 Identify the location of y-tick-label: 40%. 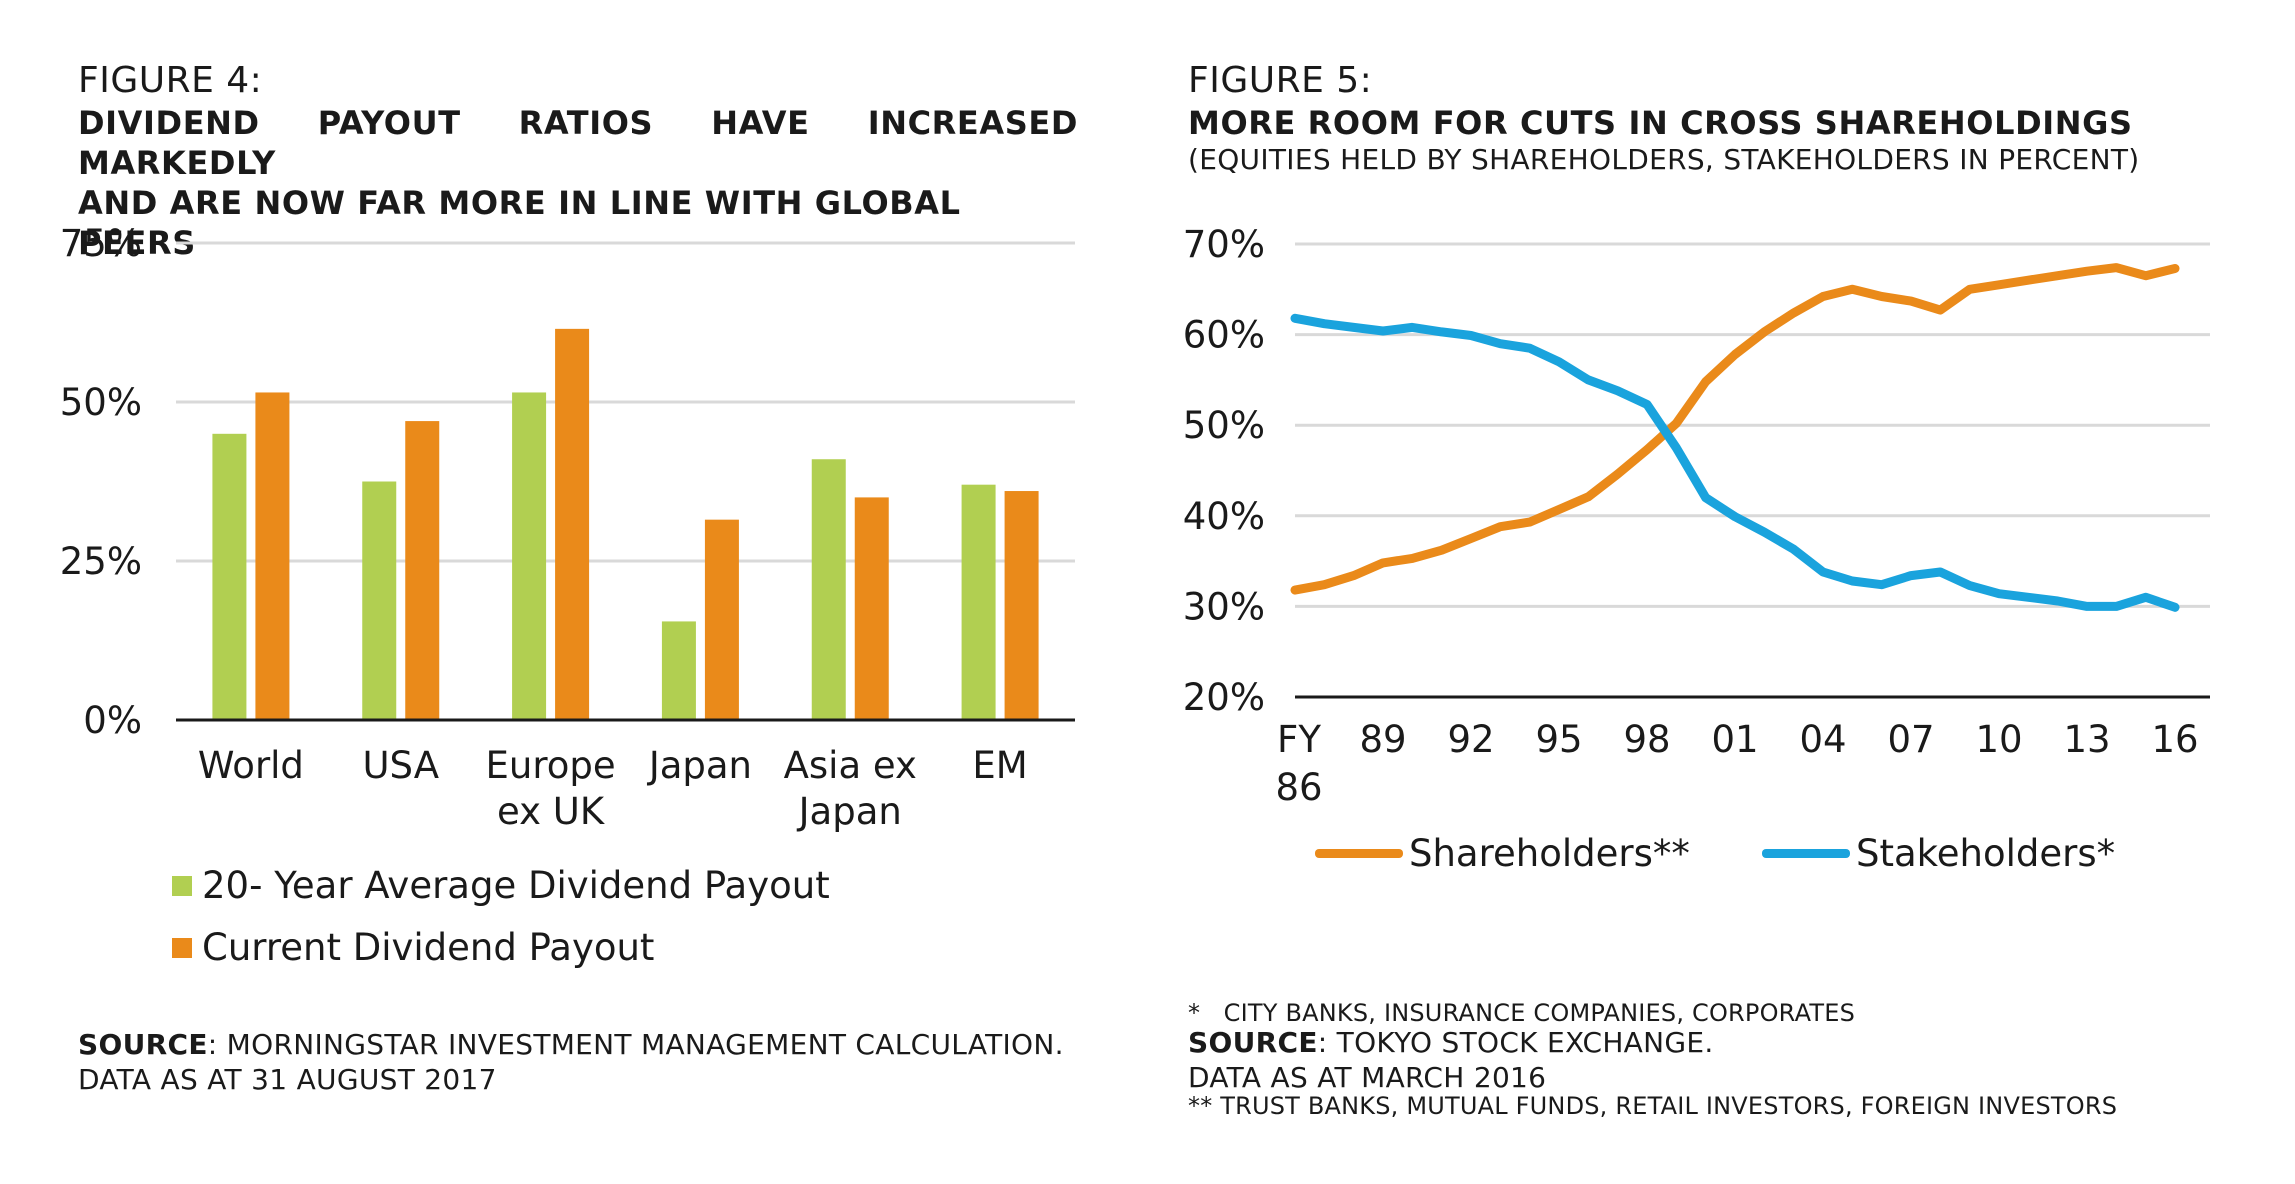
(1224, 516).